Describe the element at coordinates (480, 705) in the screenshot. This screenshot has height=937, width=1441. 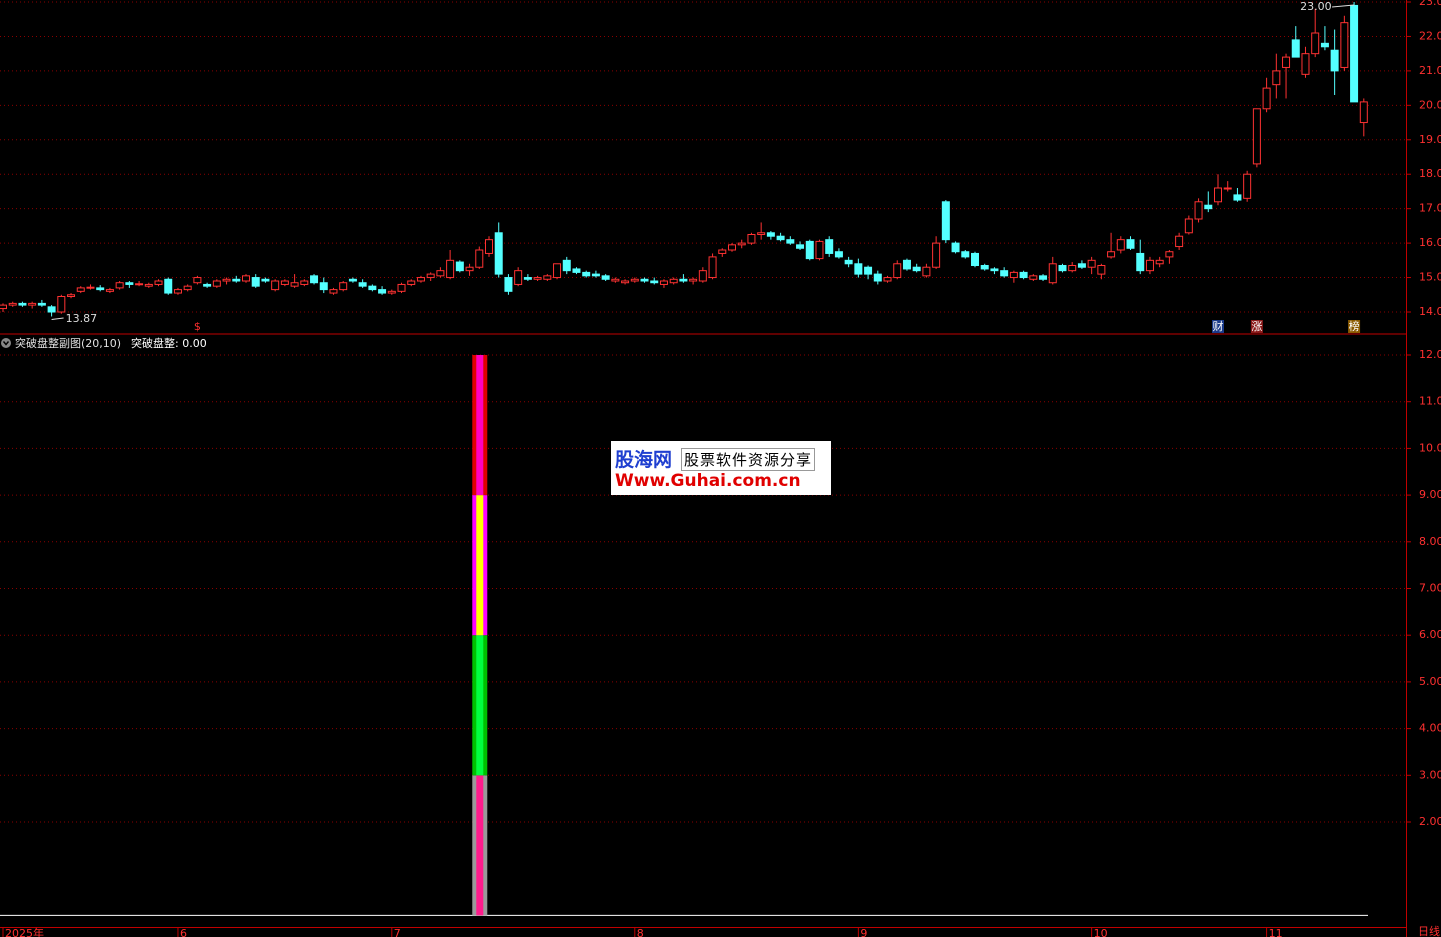
I see `stack-segment-core` at that location.